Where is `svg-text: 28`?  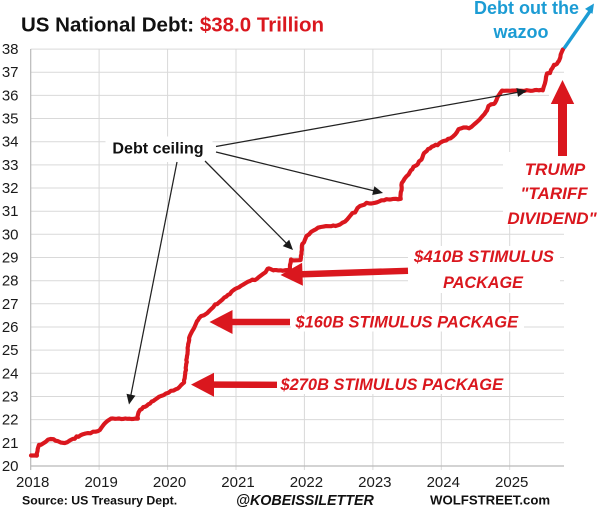
svg-text: 28 is located at coordinates (10, 281).